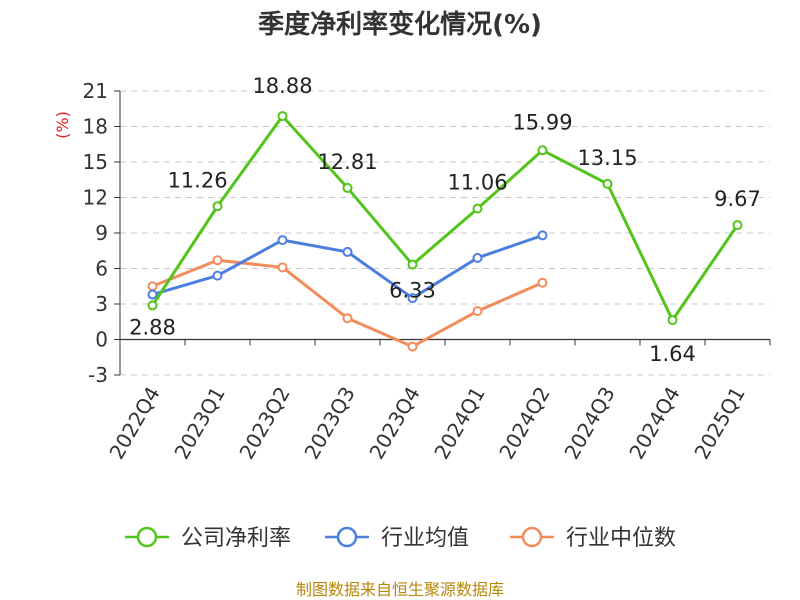 This screenshot has height=600, width=800. Describe the element at coordinates (524, 423) in the screenshot. I see `x-tick-label: 2024Q2` at that location.